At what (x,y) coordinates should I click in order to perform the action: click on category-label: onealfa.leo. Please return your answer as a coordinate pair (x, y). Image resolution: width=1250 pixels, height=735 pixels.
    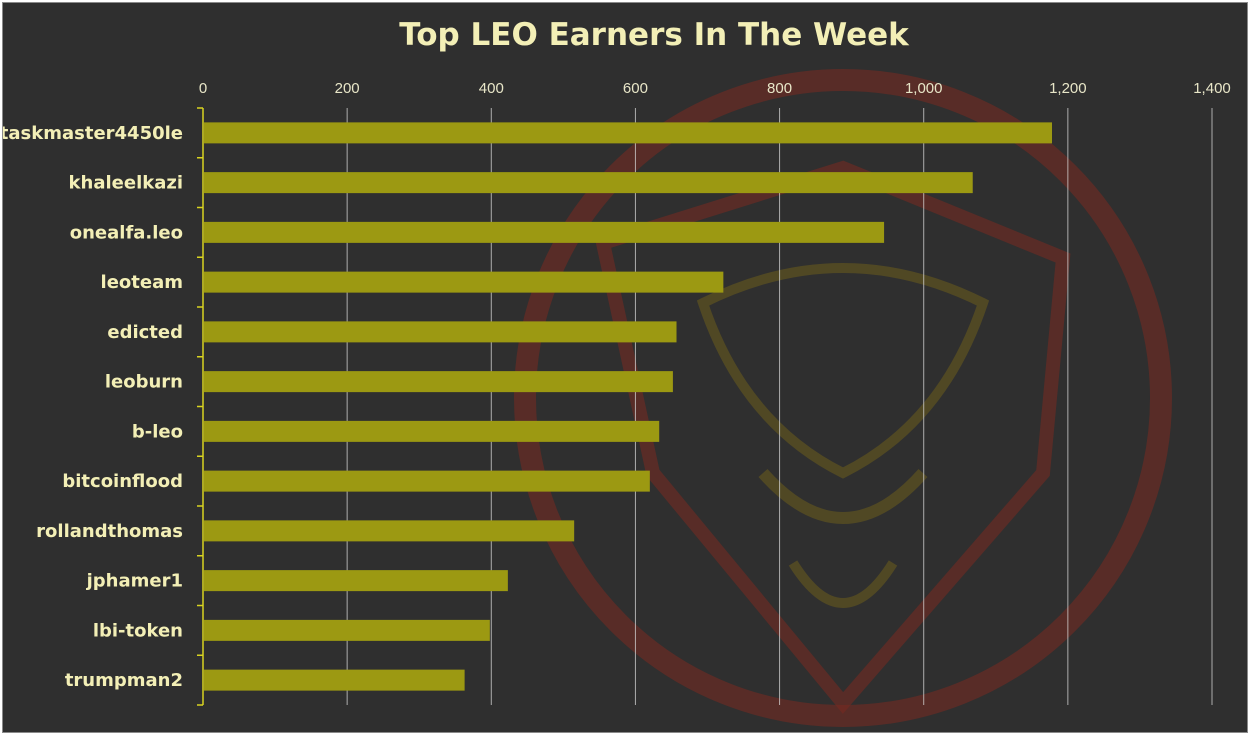
    Looking at the image, I should click on (126, 232).